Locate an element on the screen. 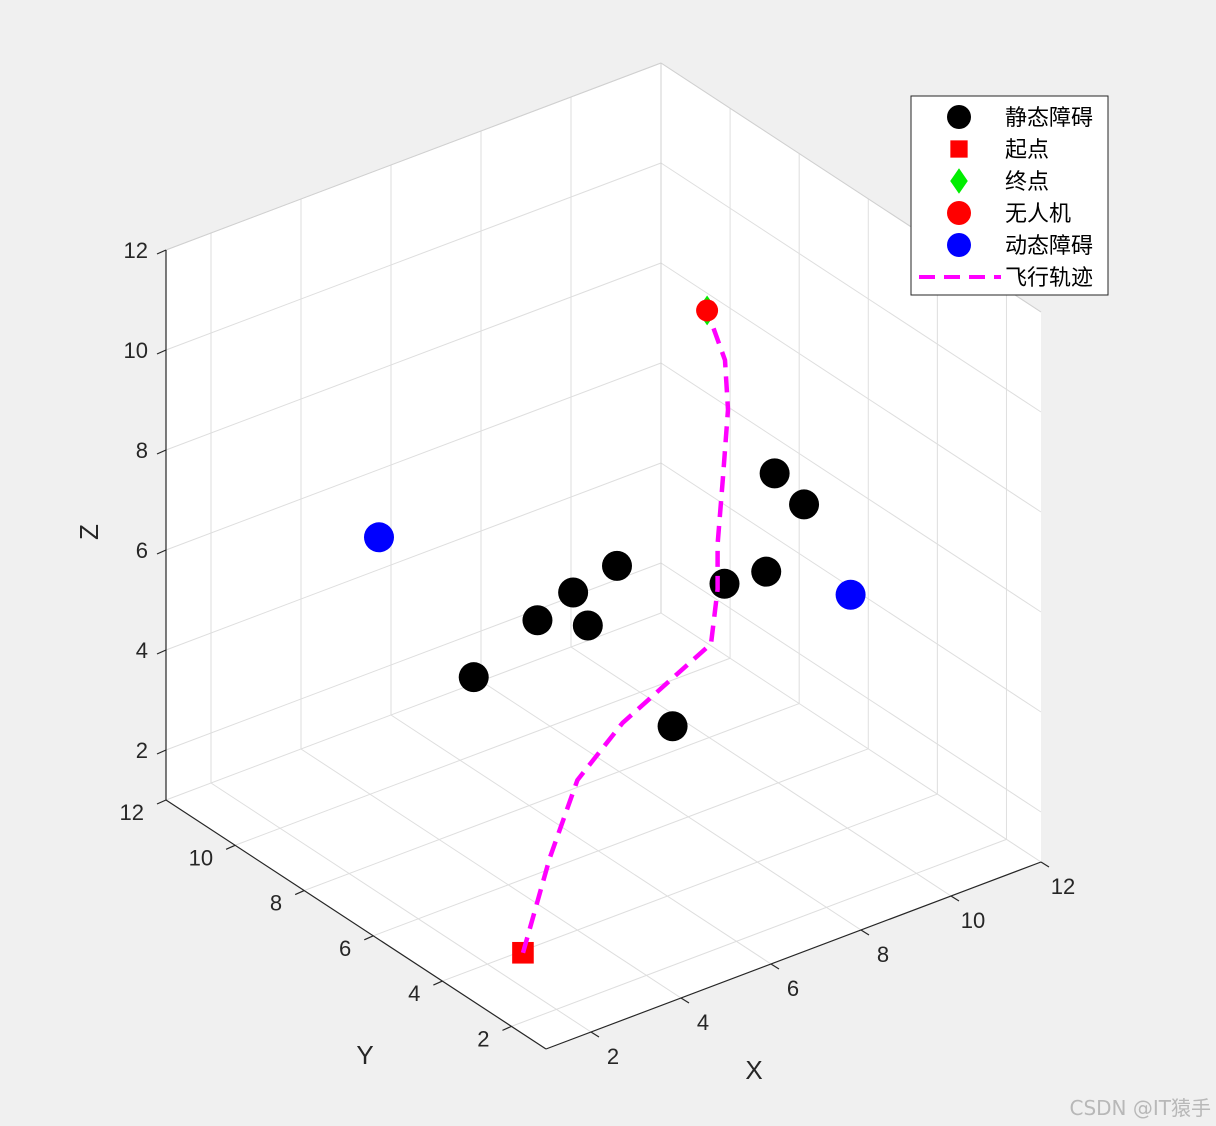 The width and height of the screenshot is (1216, 1126). y-tick-label: 10 is located at coordinates (201, 857).